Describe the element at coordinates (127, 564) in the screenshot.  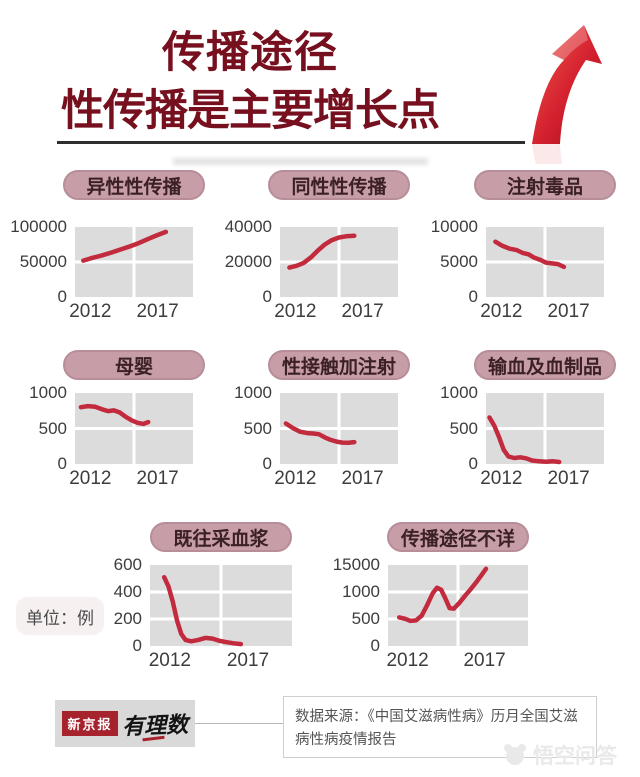
I see `y-axis-tick-label: 600` at that location.